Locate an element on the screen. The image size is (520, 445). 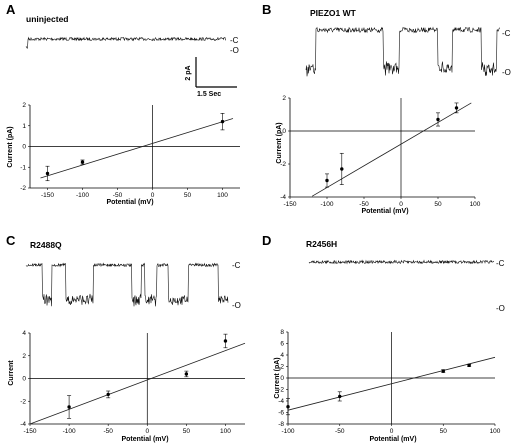
panel-d-x-tick-label: 50 is located at coordinates (444, 431).